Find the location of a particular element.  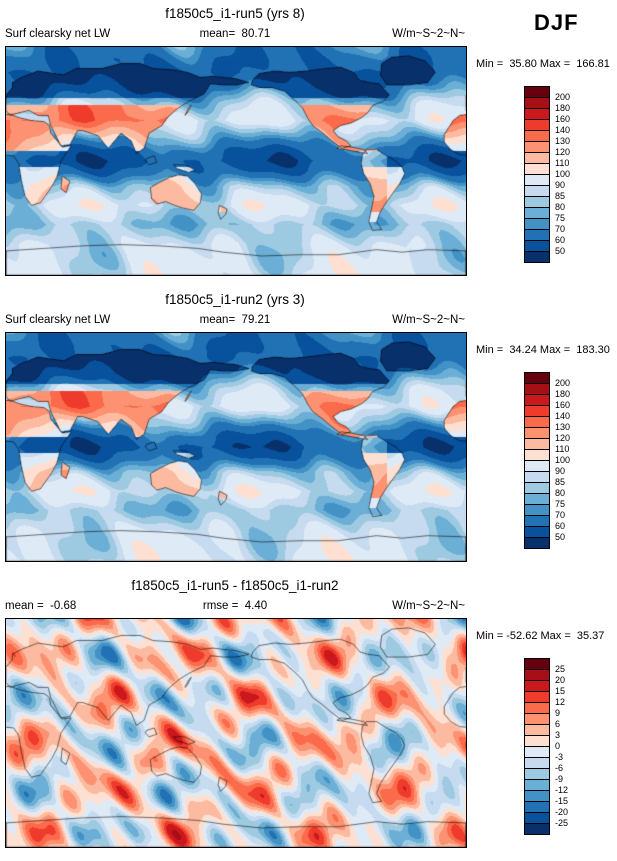

colorbar-tick-label: -20 is located at coordinates (562, 812).